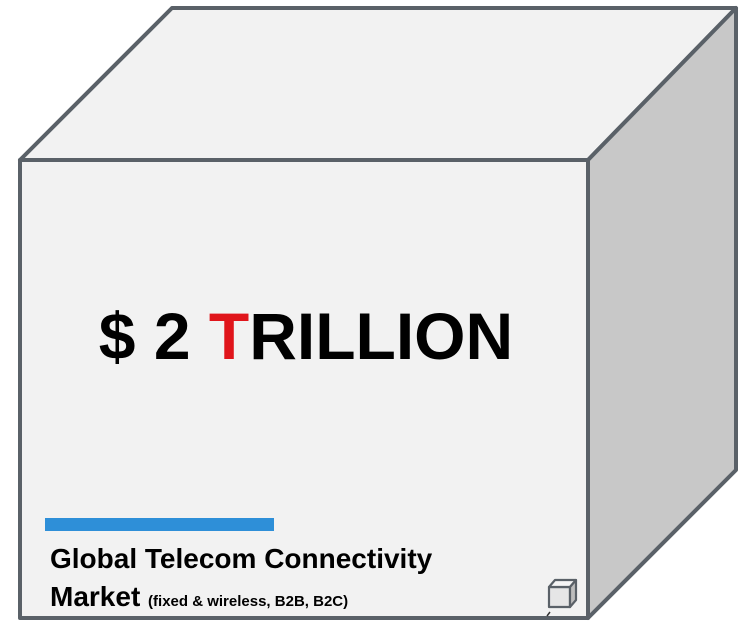 Image resolution: width=742 pixels, height=621 pixels. I want to click on market-size-headline: $ 2 TRILLION, so click(306, 336).